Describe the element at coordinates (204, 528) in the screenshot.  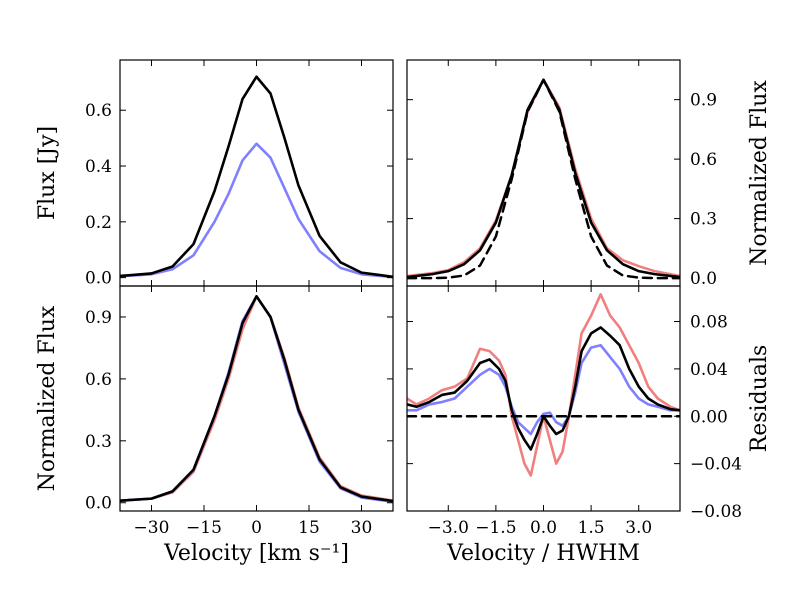
I see `x-tick-label: −15` at that location.